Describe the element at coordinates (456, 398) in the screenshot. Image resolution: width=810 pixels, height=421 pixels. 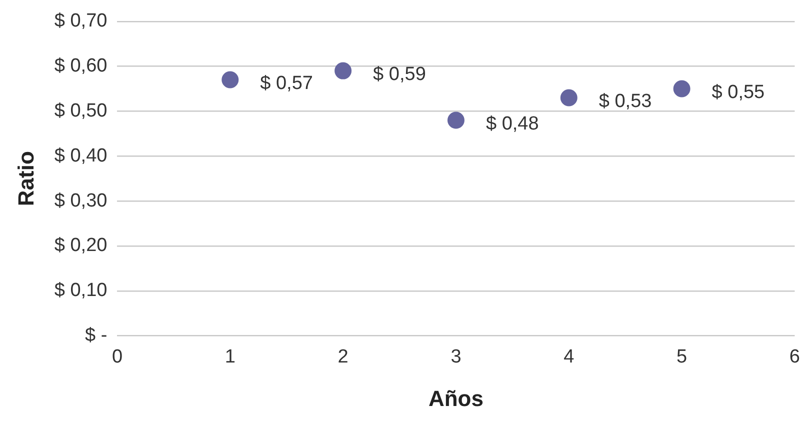
I see `x-axis-title: Años` at that location.